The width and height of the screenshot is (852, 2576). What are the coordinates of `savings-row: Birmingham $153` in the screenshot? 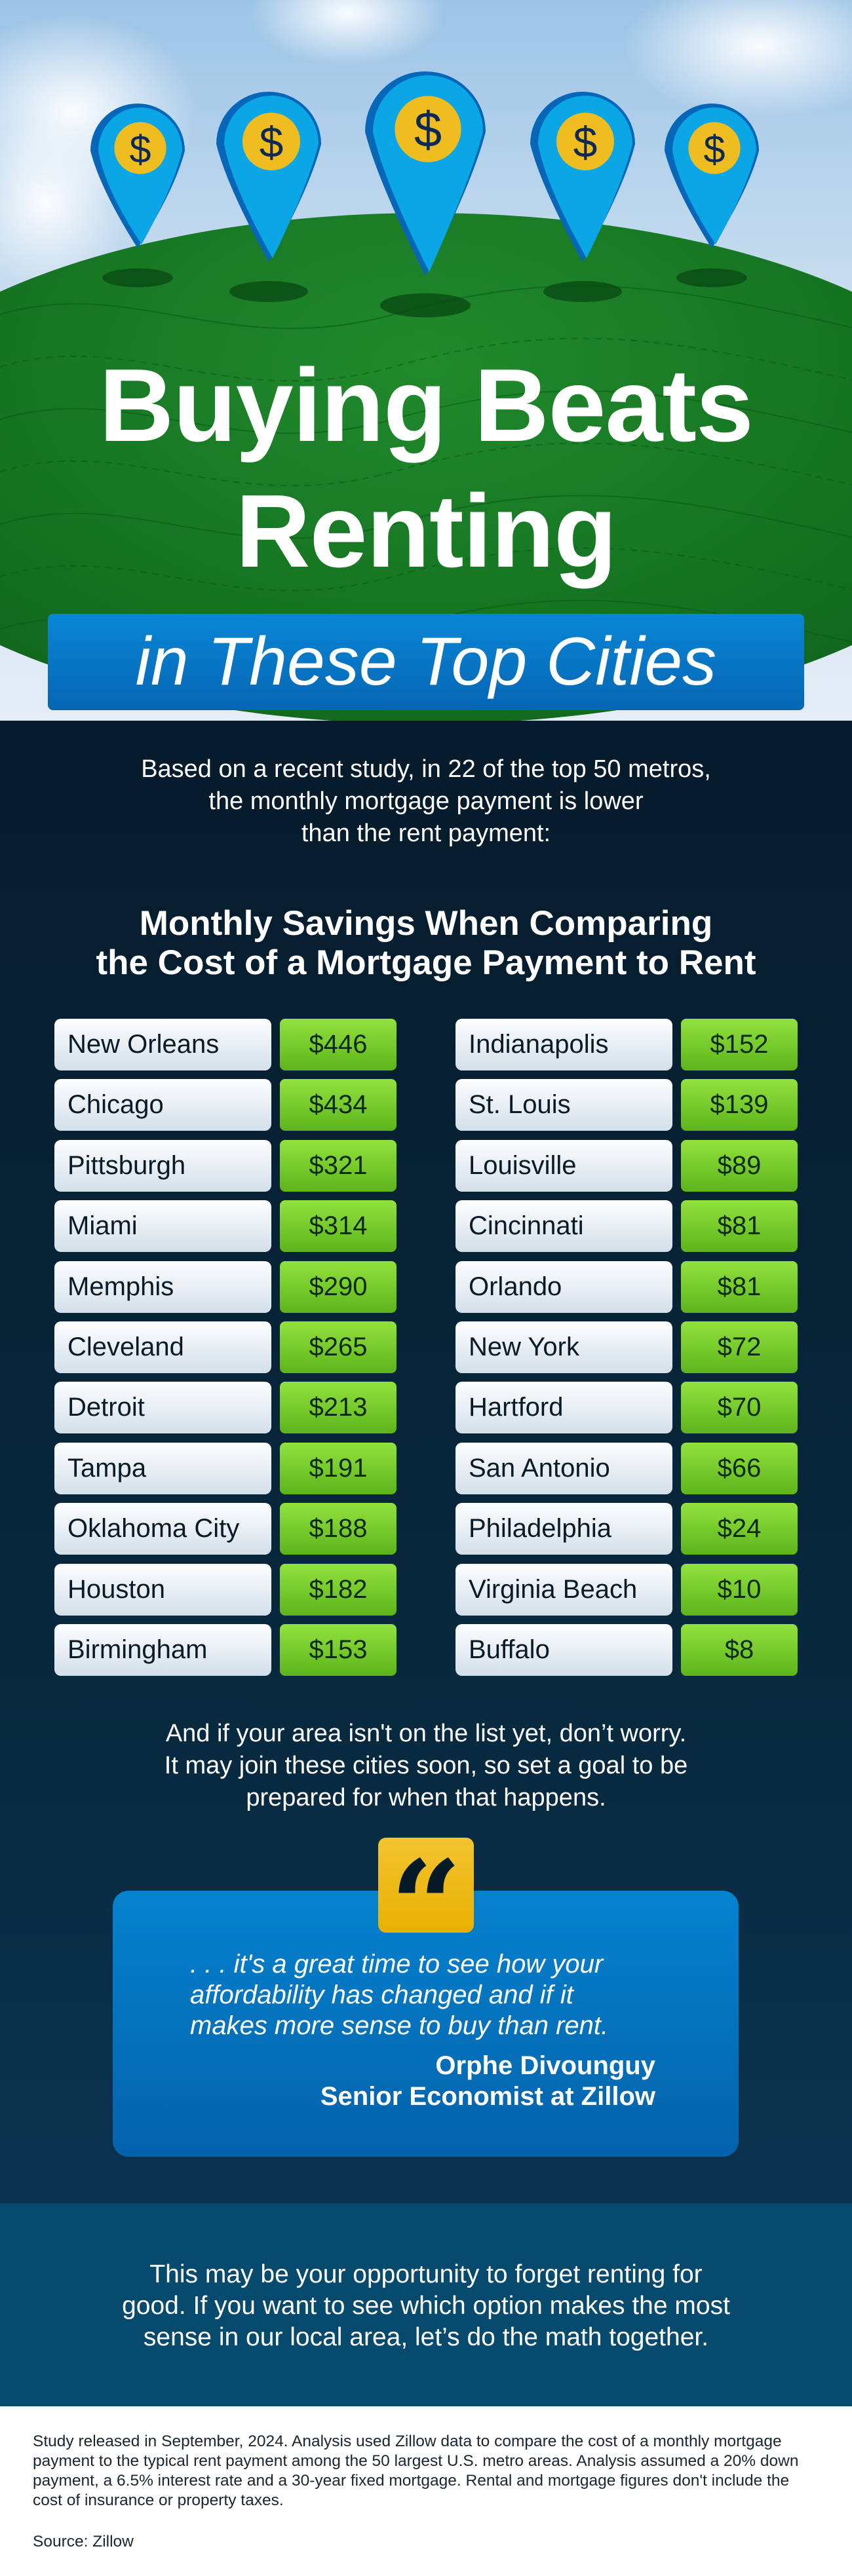 It's located at (225, 1650).